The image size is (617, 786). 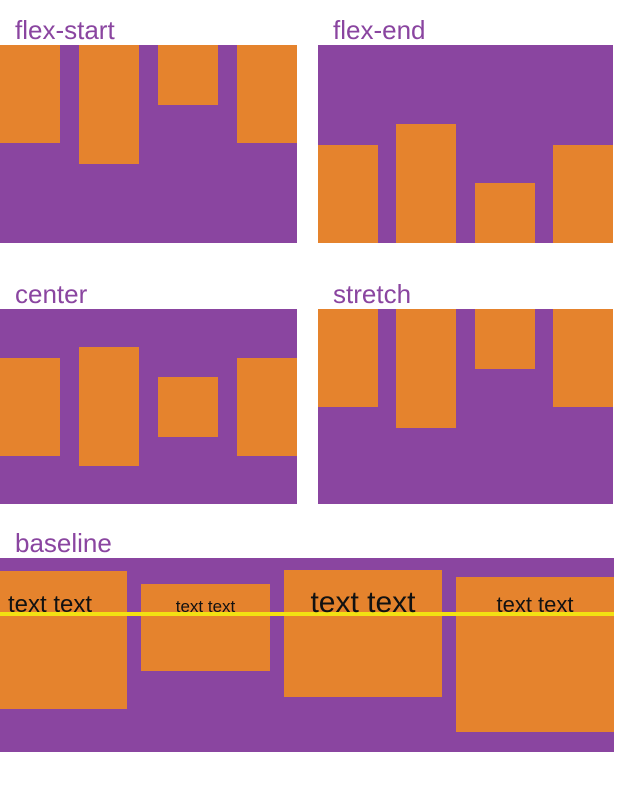 What do you see at coordinates (465, 406) in the screenshot?
I see `flex-container-stretch` at bounding box center [465, 406].